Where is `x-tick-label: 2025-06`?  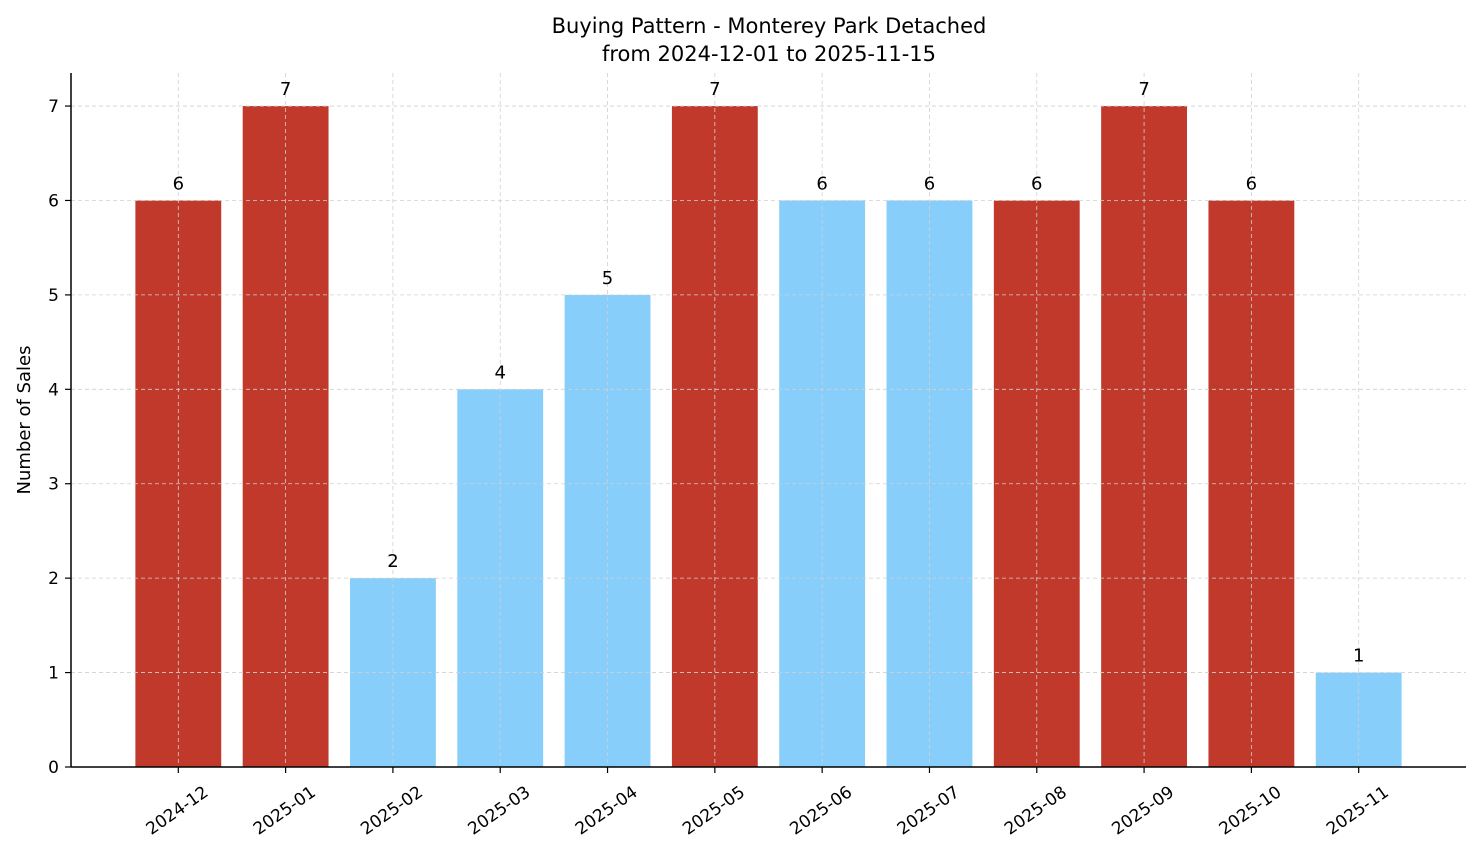
x-tick-label: 2025-06 is located at coordinates (821, 810).